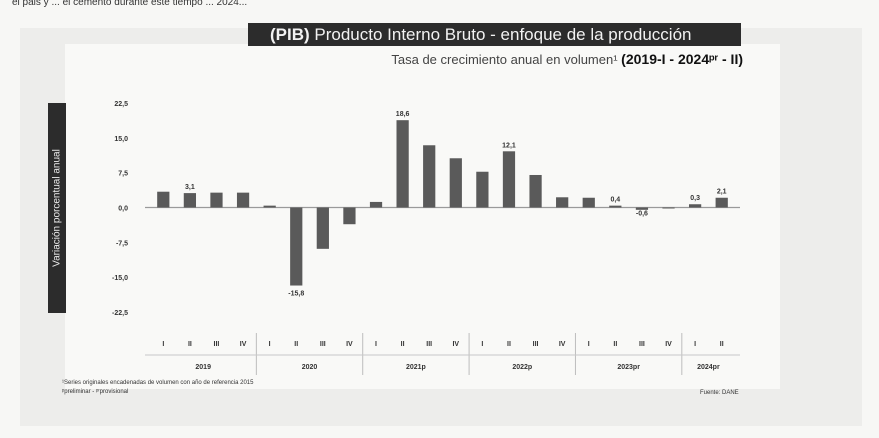 This screenshot has height=438, width=879. I want to click on y-tick-label: 22,5, so click(121, 104).